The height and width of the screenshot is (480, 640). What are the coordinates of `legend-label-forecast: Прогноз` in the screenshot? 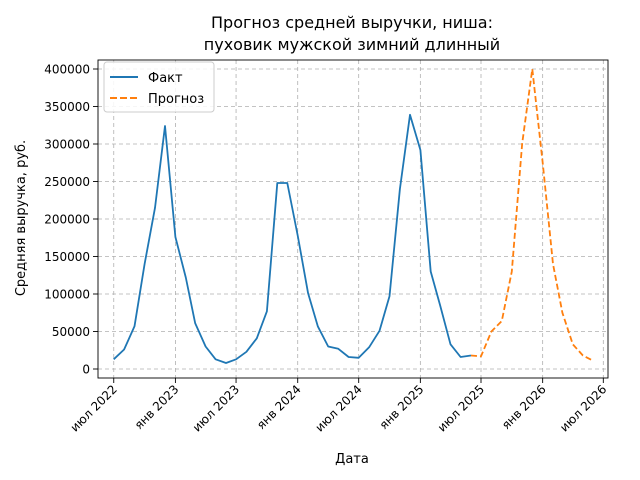 It's located at (176, 99).